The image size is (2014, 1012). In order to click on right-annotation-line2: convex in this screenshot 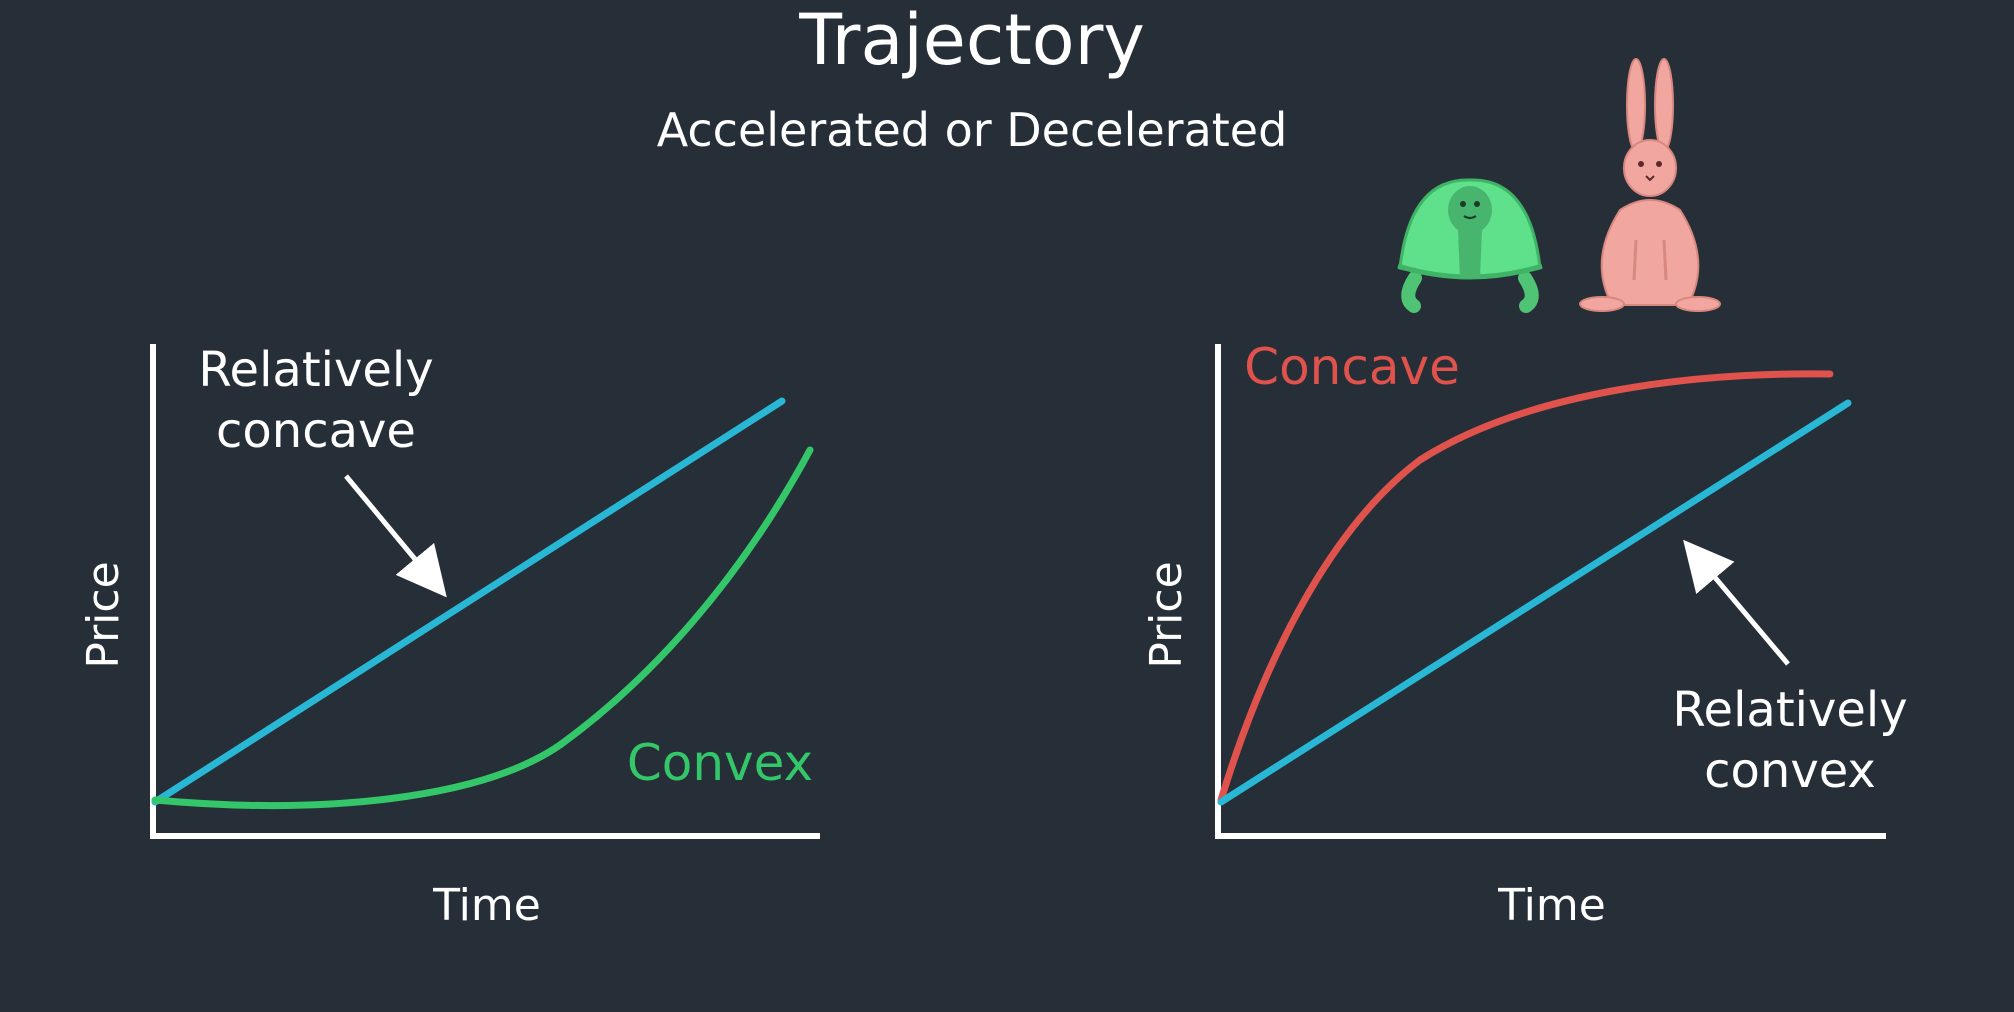, I will do `click(1790, 771)`.